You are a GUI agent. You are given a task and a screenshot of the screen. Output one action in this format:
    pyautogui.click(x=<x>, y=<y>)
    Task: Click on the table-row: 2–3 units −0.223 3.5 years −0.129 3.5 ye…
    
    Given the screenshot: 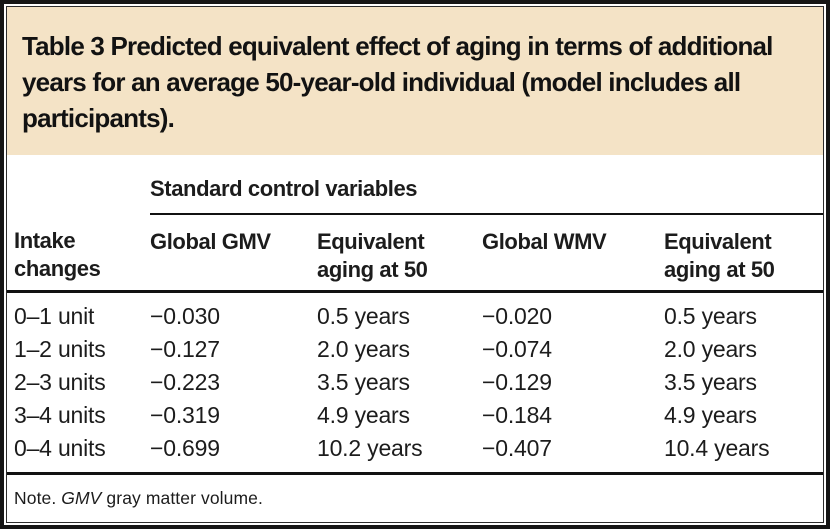 What is the action you would take?
    pyautogui.click(x=415, y=382)
    